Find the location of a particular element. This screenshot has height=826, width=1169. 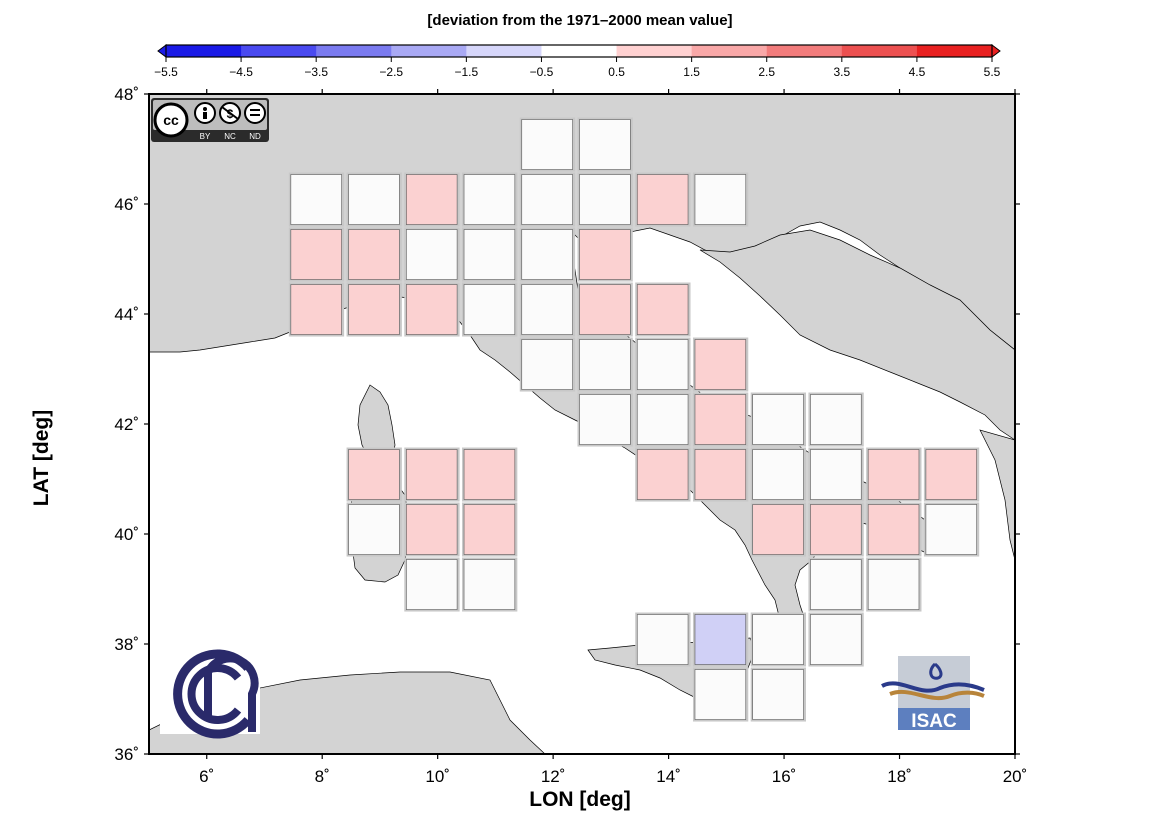

y-axis-label: LAT [deg] is located at coordinates (41, 458).